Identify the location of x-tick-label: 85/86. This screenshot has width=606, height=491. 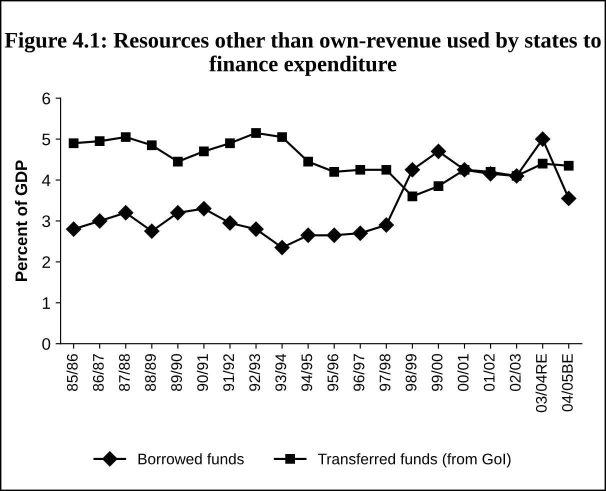
(72, 372).